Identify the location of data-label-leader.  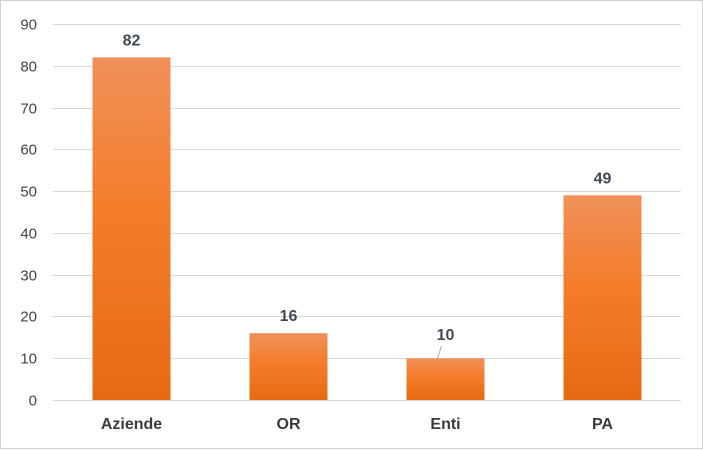
(439, 352).